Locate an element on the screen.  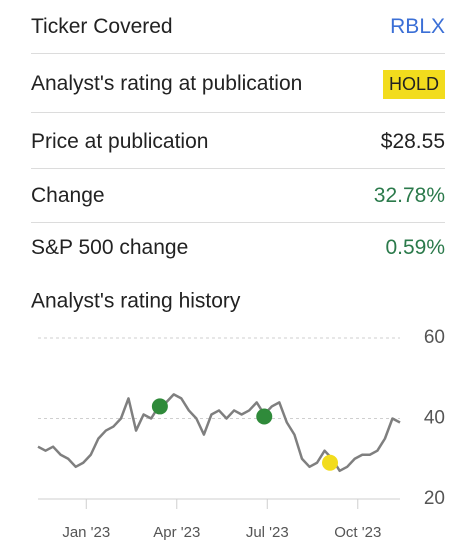
value: $28.55 is located at coordinates (412, 141).